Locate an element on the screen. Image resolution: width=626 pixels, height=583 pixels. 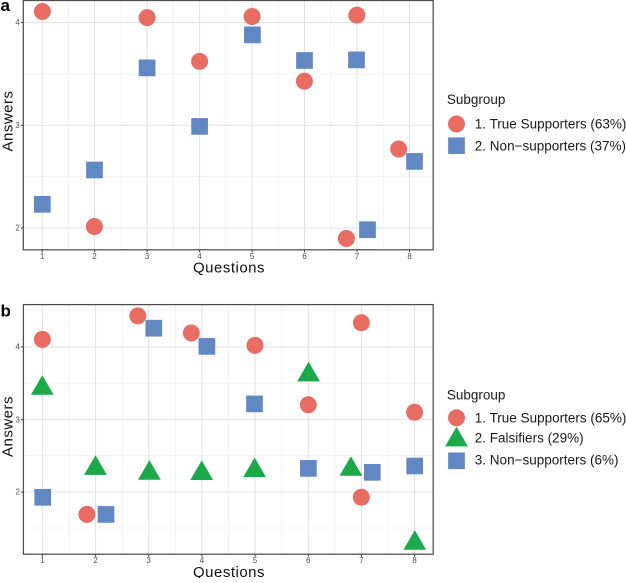
svg-text: 3. Non−supporters (6%) is located at coordinates (547, 459).